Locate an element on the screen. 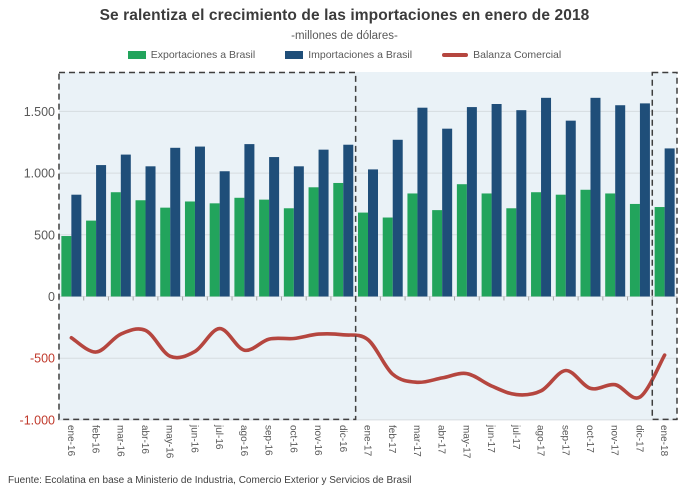  x-axis-label: sep-17 is located at coordinates (564, 440).